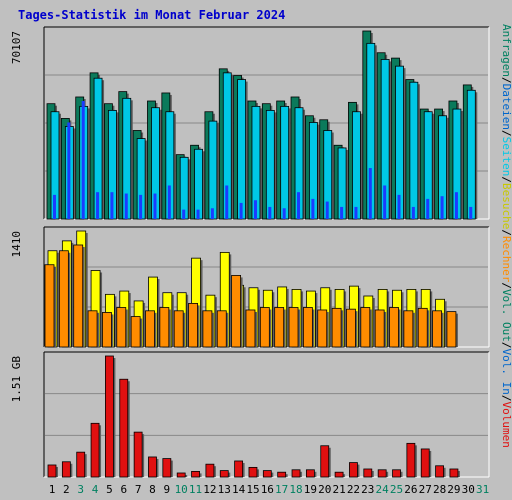  Describe the element at coordinates (151, 15) in the screenshot. I see `chart-title: Tages-Statistik im Monat Februar 2024` at that location.